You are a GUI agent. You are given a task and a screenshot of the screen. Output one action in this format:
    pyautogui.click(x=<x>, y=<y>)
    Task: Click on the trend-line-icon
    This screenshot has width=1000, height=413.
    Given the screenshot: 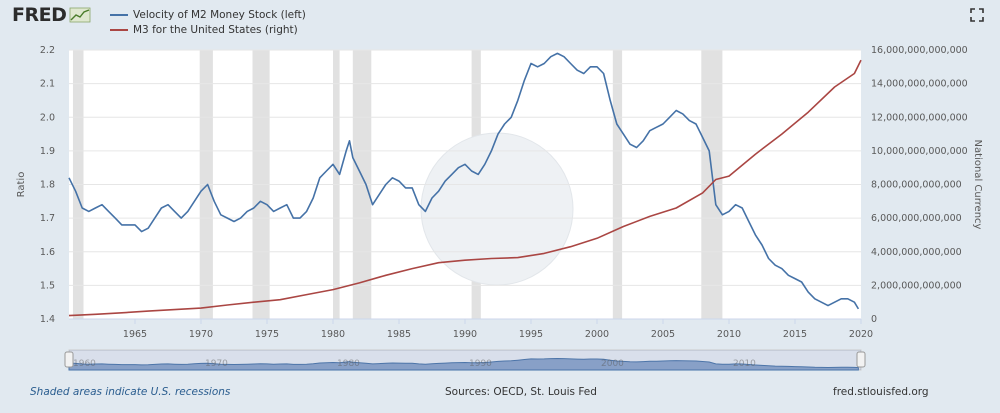 What is the action you would take?
    pyautogui.click(x=80, y=15)
    